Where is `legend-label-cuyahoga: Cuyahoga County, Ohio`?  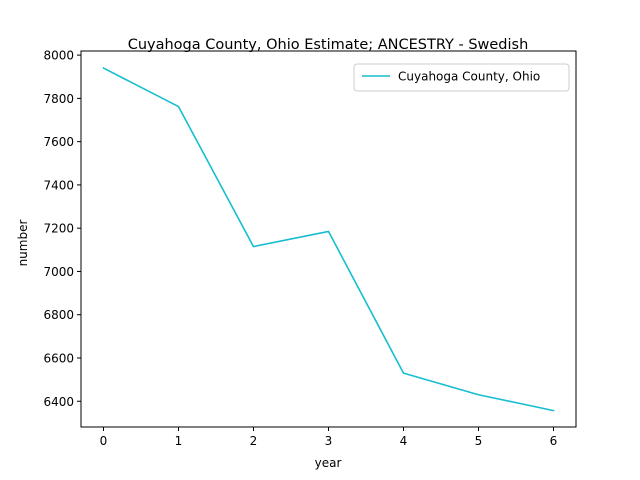 legend-label-cuyahoga: Cuyahoga County, Ohio is located at coordinates (469, 77).